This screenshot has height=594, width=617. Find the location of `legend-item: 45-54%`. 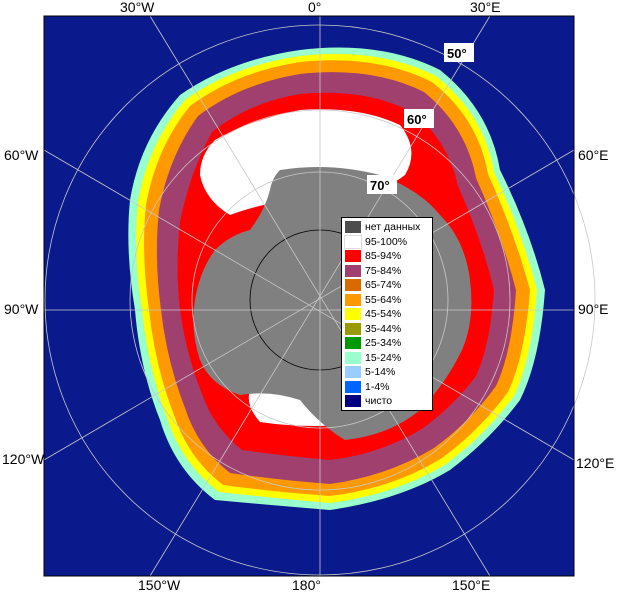

legend-item: 45-54% is located at coordinates (387, 314).